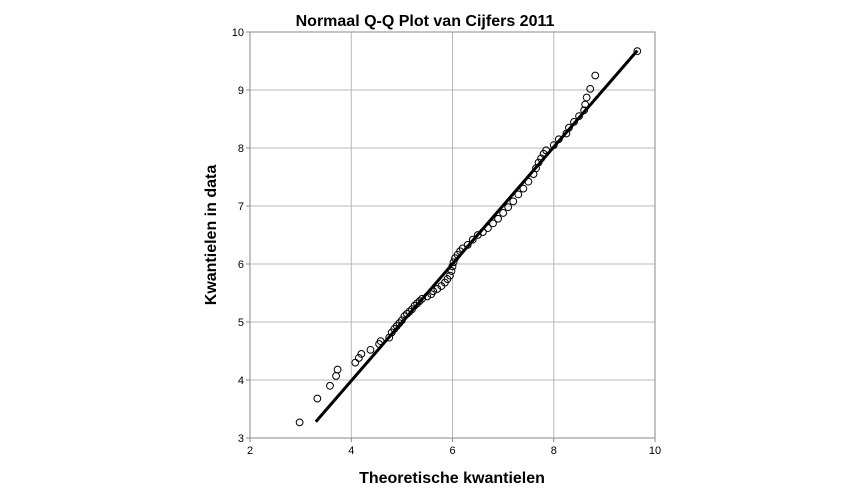 The width and height of the screenshot is (851, 501). I want to click on x-tick-label: 10, so click(655, 451).